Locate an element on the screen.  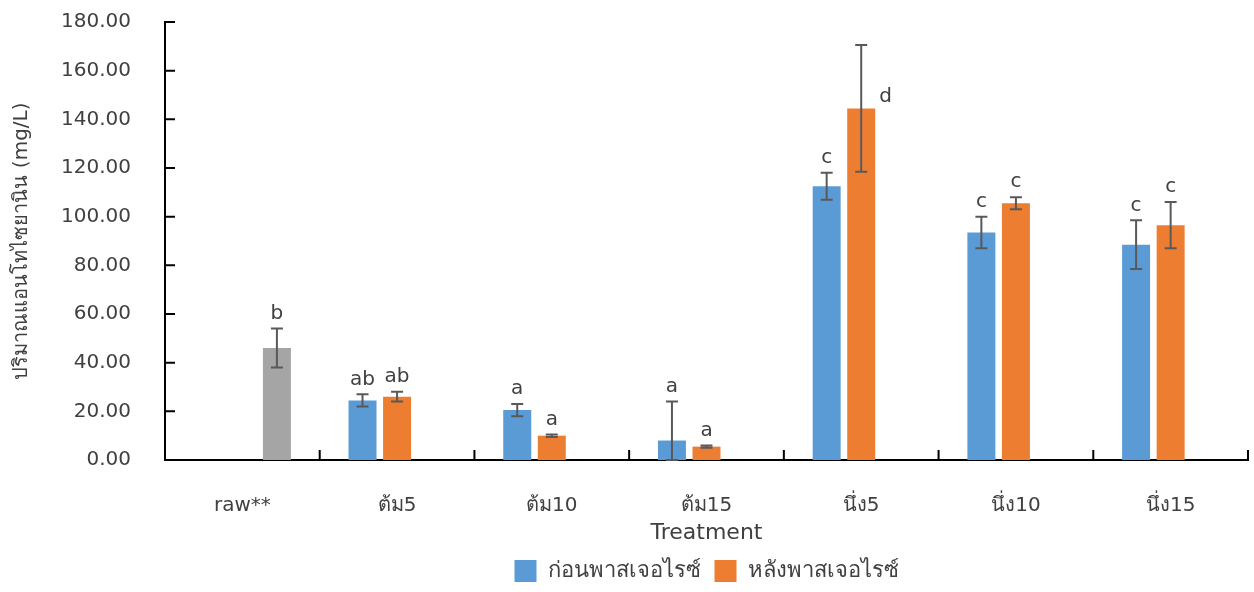
data-label: b is located at coordinates (277, 311).